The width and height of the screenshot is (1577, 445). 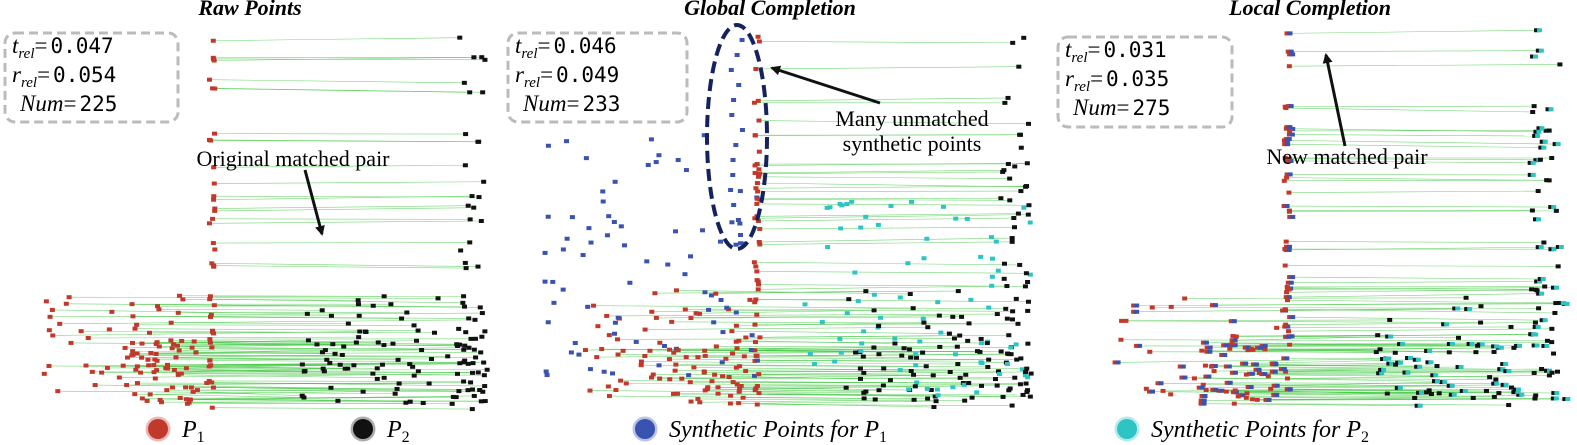 What do you see at coordinates (737, 137) in the screenshot?
I see `highlight-ellipse` at bounding box center [737, 137].